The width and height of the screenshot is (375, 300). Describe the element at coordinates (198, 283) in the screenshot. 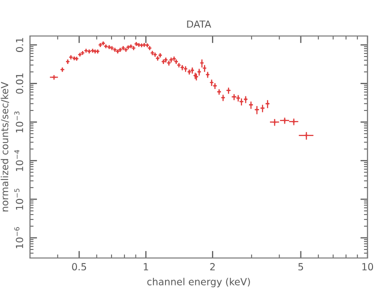

I see `x-axis-title: channel energy (keV)` at that location.